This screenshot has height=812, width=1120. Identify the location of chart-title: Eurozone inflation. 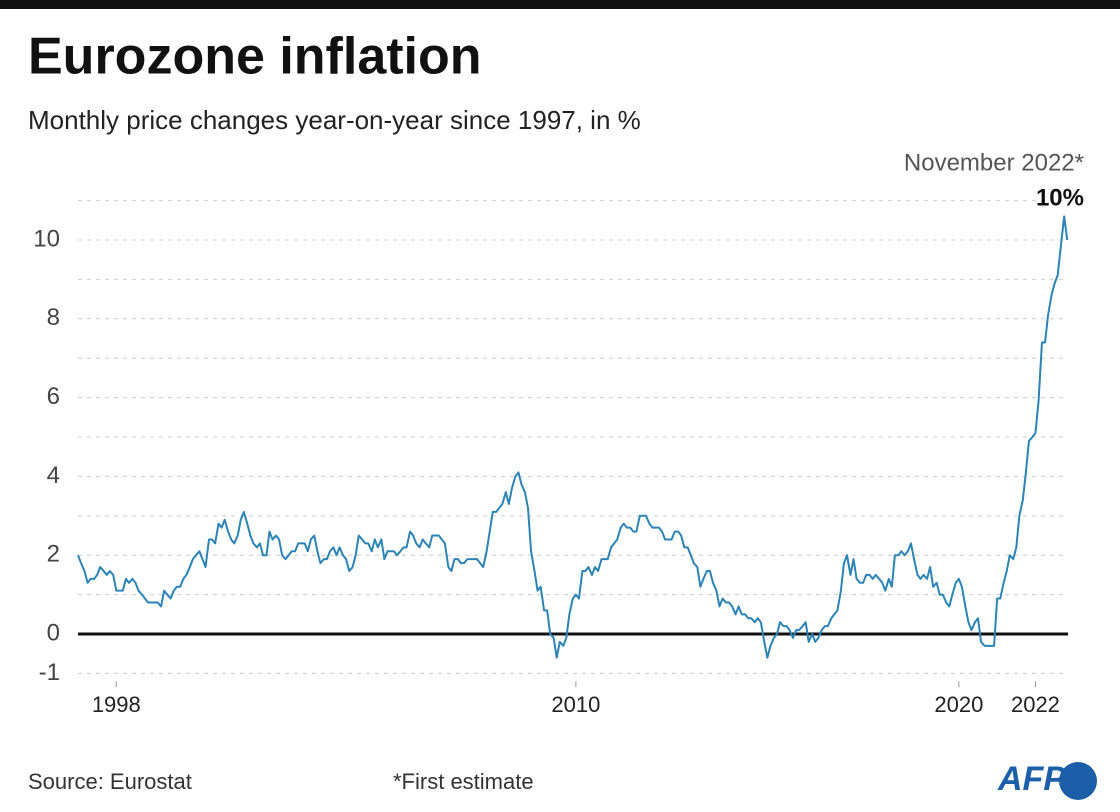
(255, 57).